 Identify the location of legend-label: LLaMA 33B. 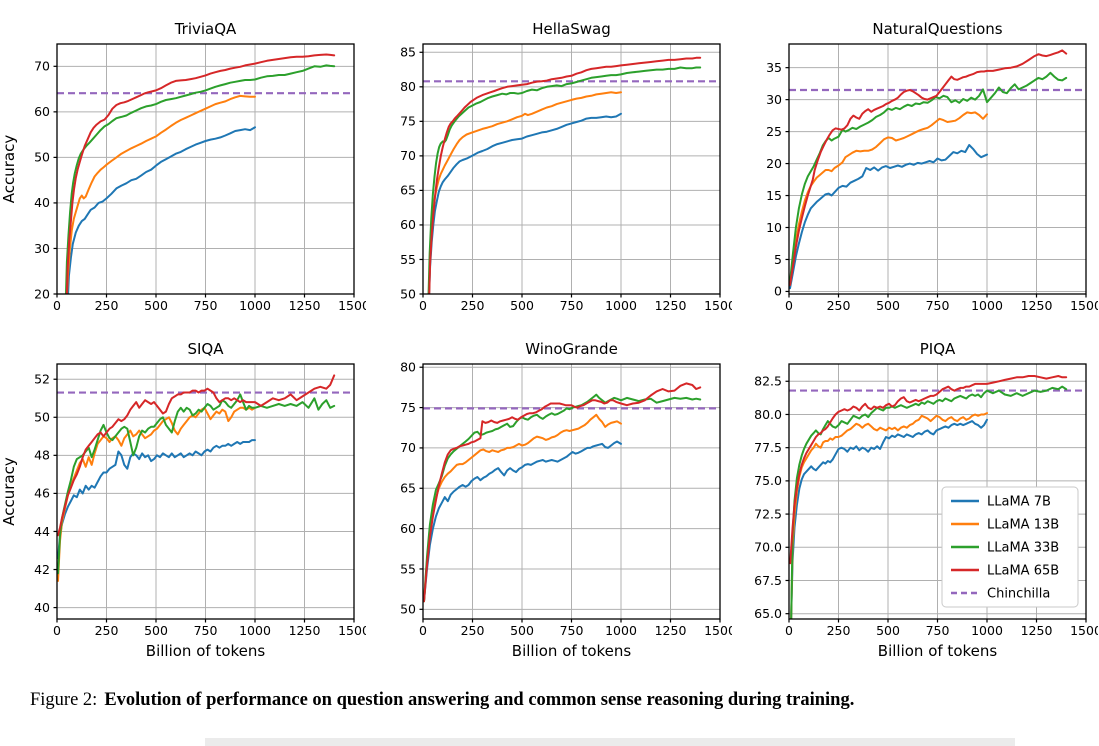
(1023, 548).